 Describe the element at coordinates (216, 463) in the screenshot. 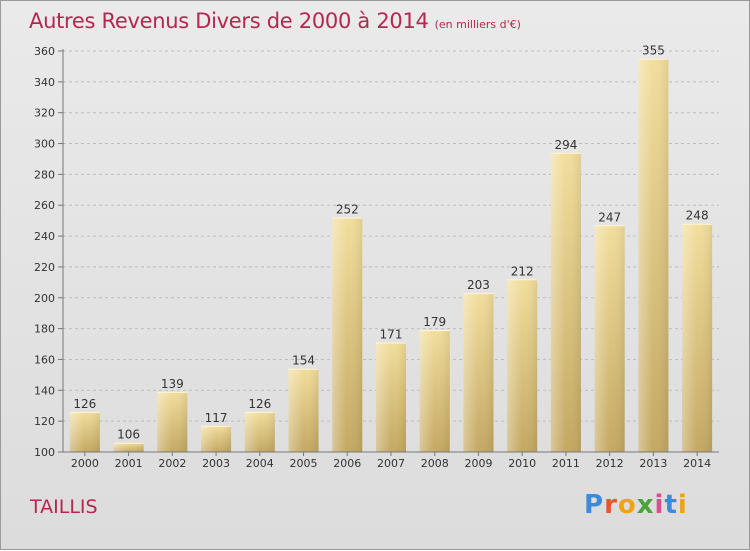

I see `x-tick-label: 2003` at that location.